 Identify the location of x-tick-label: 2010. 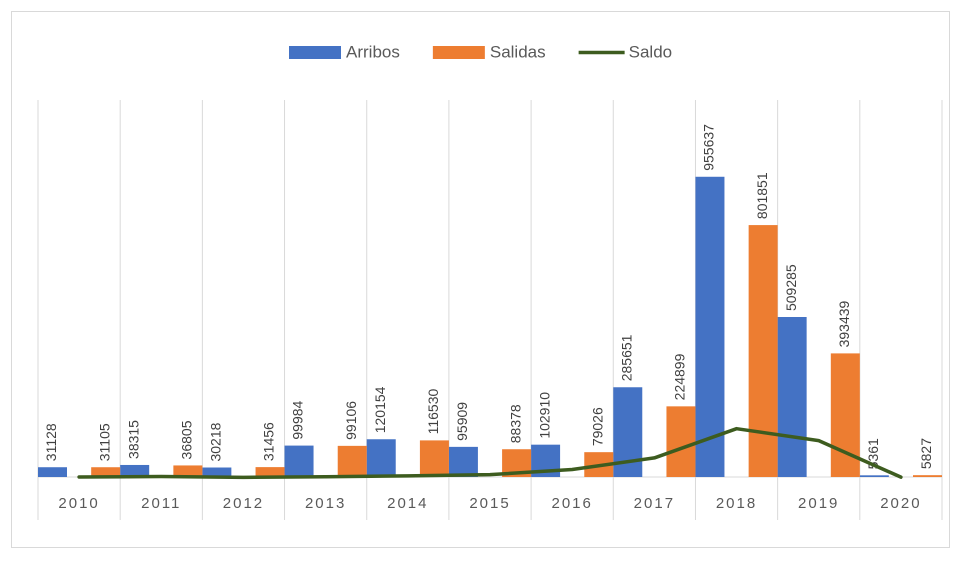
(78, 503).